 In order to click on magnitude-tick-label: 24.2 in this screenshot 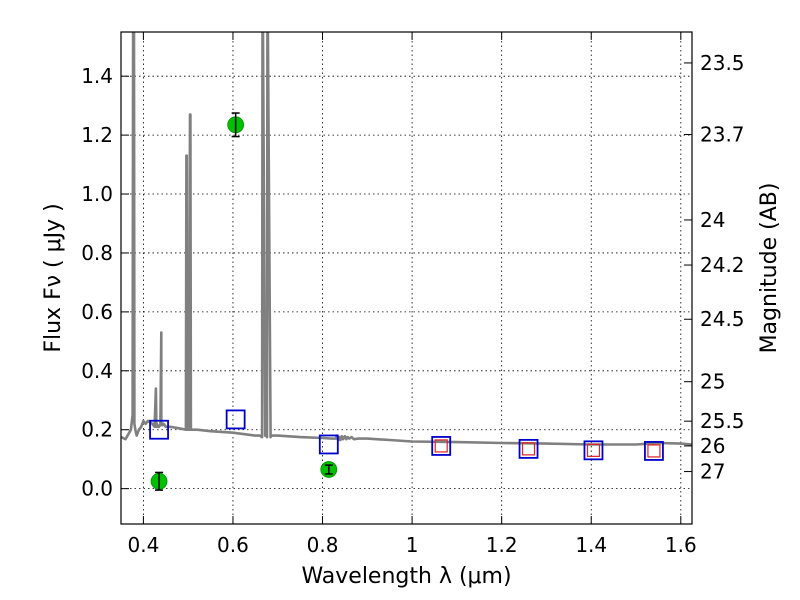, I will do `click(722, 265)`.